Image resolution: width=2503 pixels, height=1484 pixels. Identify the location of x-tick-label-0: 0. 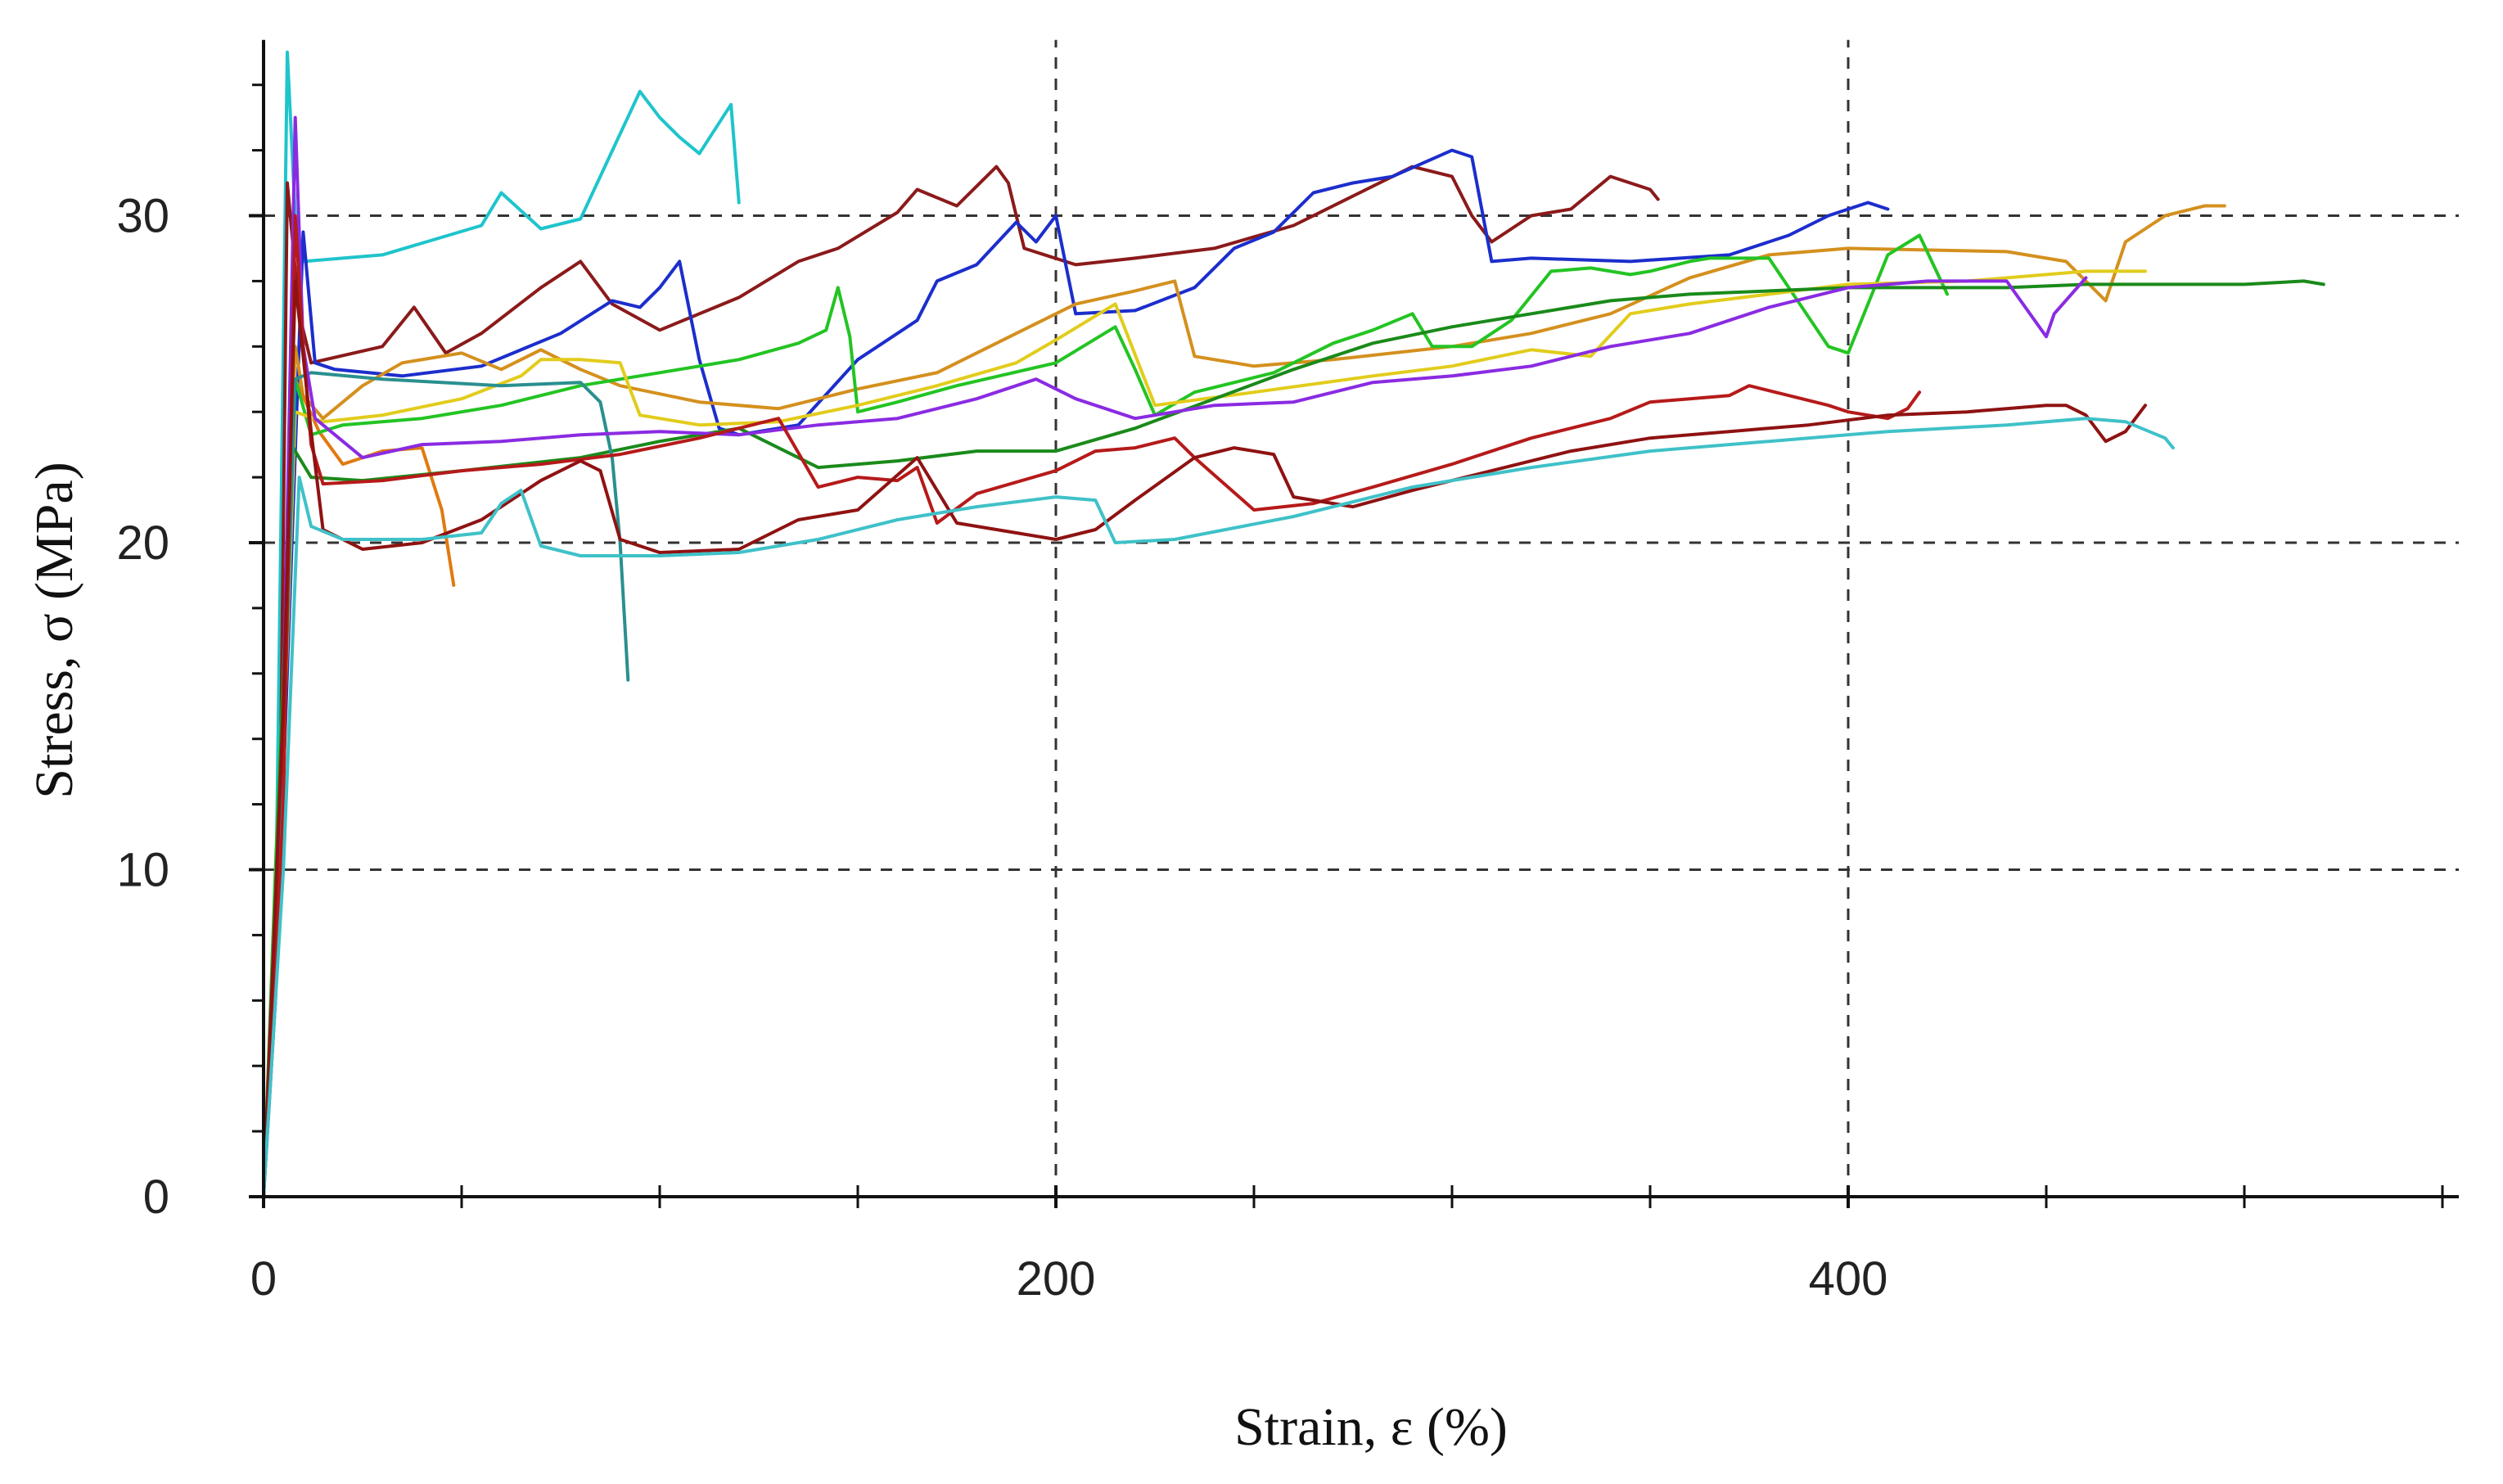
(263, 1279).